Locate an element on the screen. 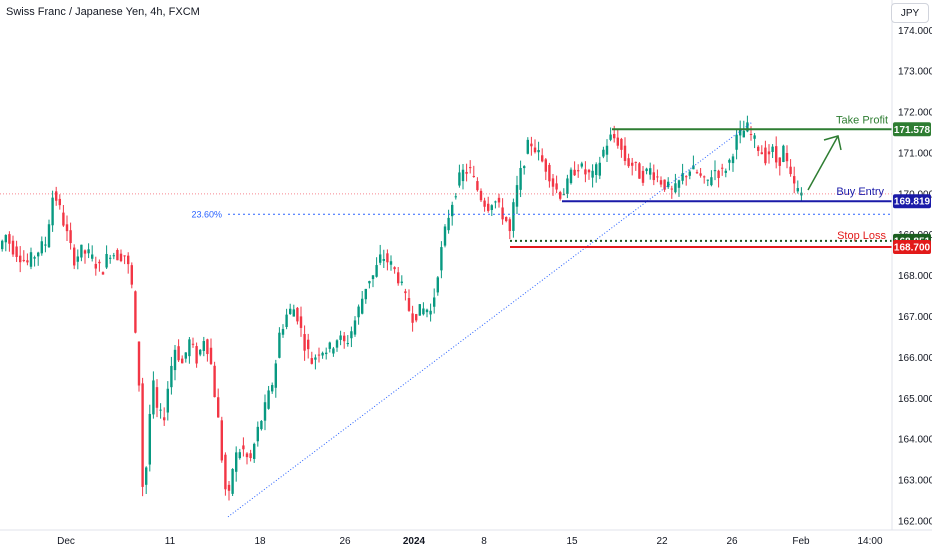  buy-entry-badge-bg is located at coordinates (912, 201).